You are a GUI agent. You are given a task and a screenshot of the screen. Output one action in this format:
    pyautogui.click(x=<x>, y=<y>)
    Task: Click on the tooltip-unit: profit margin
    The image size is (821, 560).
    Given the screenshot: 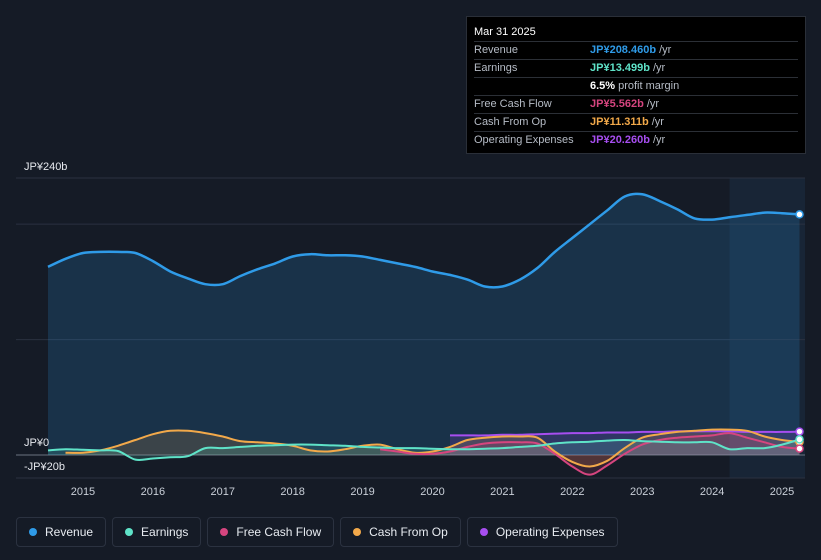 What is the action you would take?
    pyautogui.click(x=649, y=86)
    